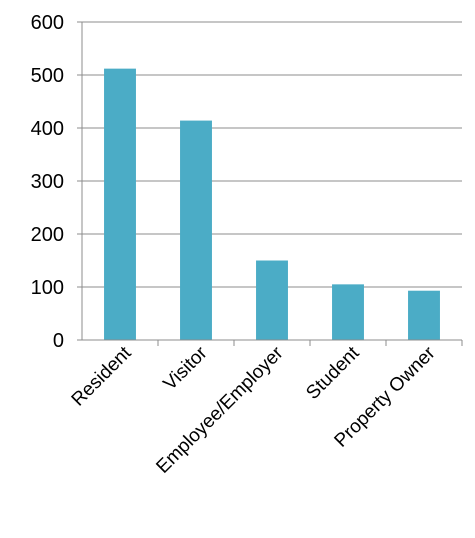 Image resolution: width=475 pixels, height=538 pixels. What do you see at coordinates (196, 230) in the screenshot?
I see `bar-visitor` at bounding box center [196, 230].